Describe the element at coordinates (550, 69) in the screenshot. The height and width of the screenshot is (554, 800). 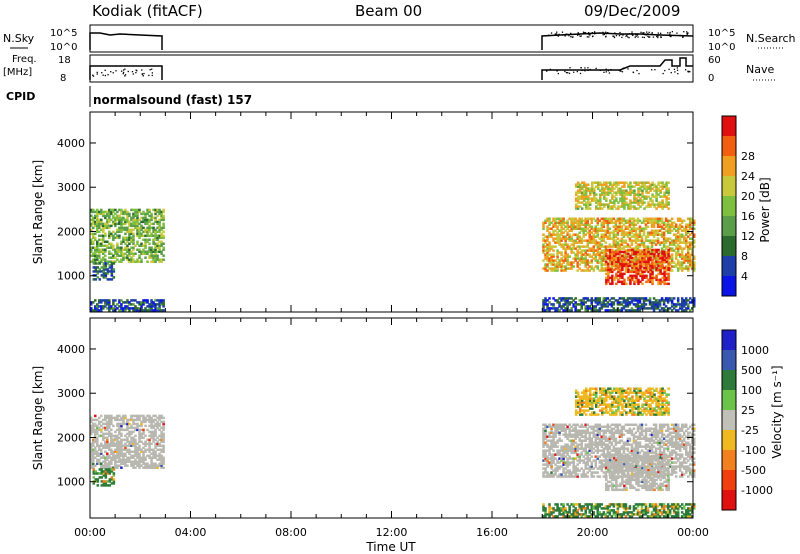
I see `nave-dot` at that location.